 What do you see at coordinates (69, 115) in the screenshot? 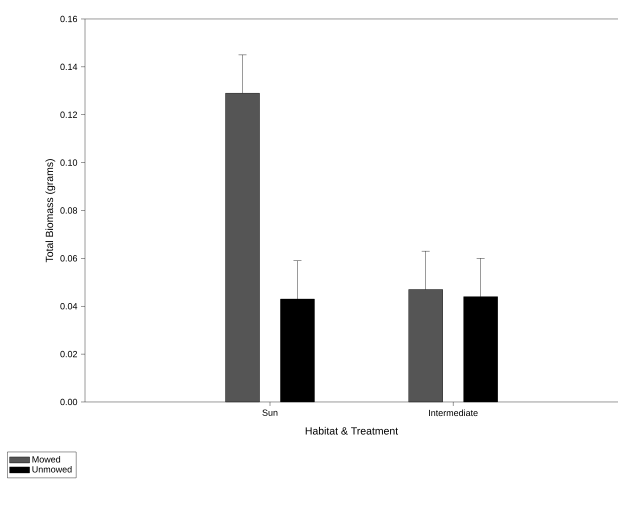
I see `y-tick-label: 0.12` at bounding box center [69, 115].